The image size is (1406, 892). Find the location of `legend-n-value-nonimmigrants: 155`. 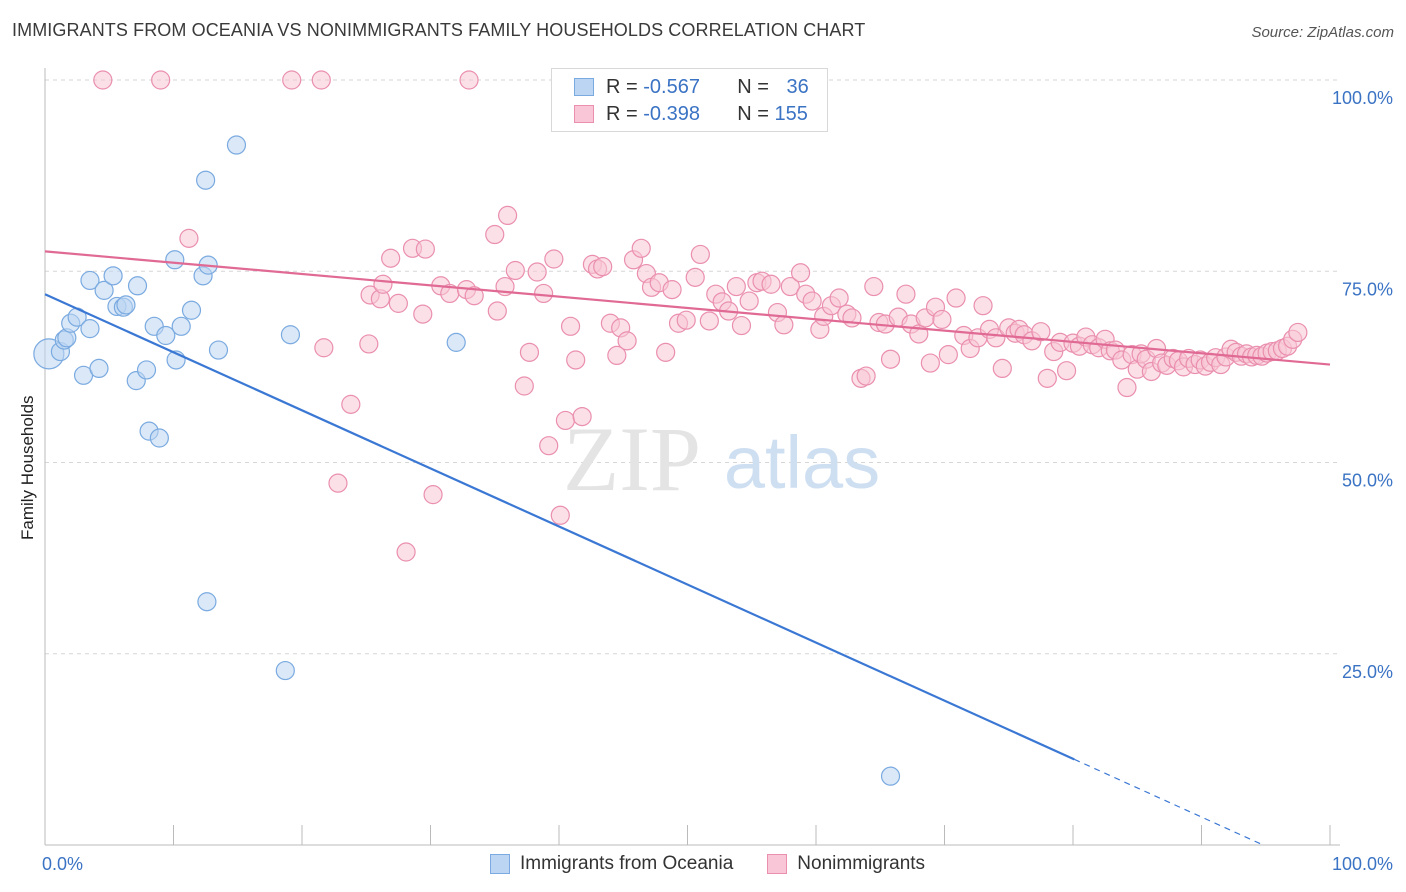

legend-n-value-nonimmigrants: 155 is located at coordinates (791, 113).